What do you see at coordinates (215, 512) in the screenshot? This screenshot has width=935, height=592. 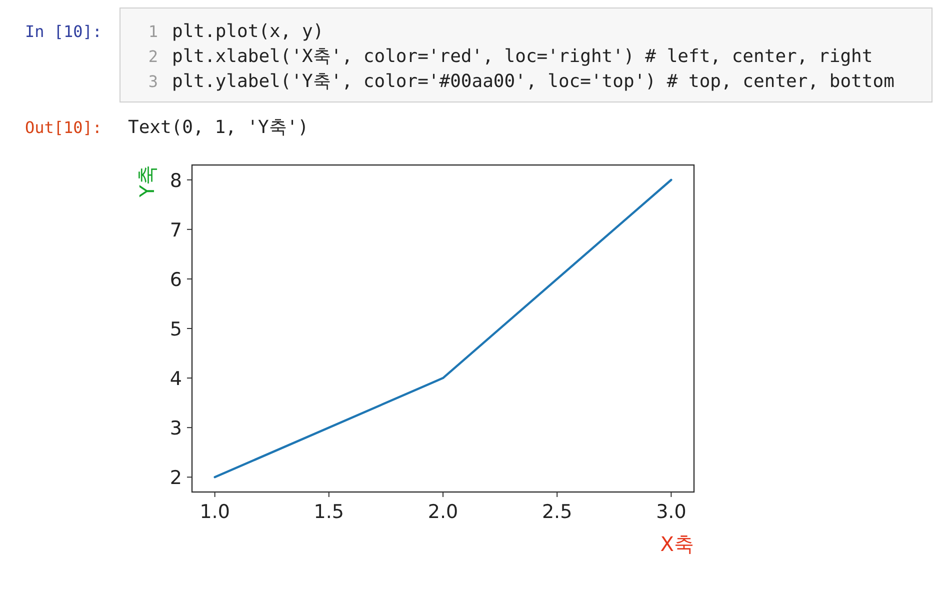 I see `x-tick-label: 1.0` at bounding box center [215, 512].